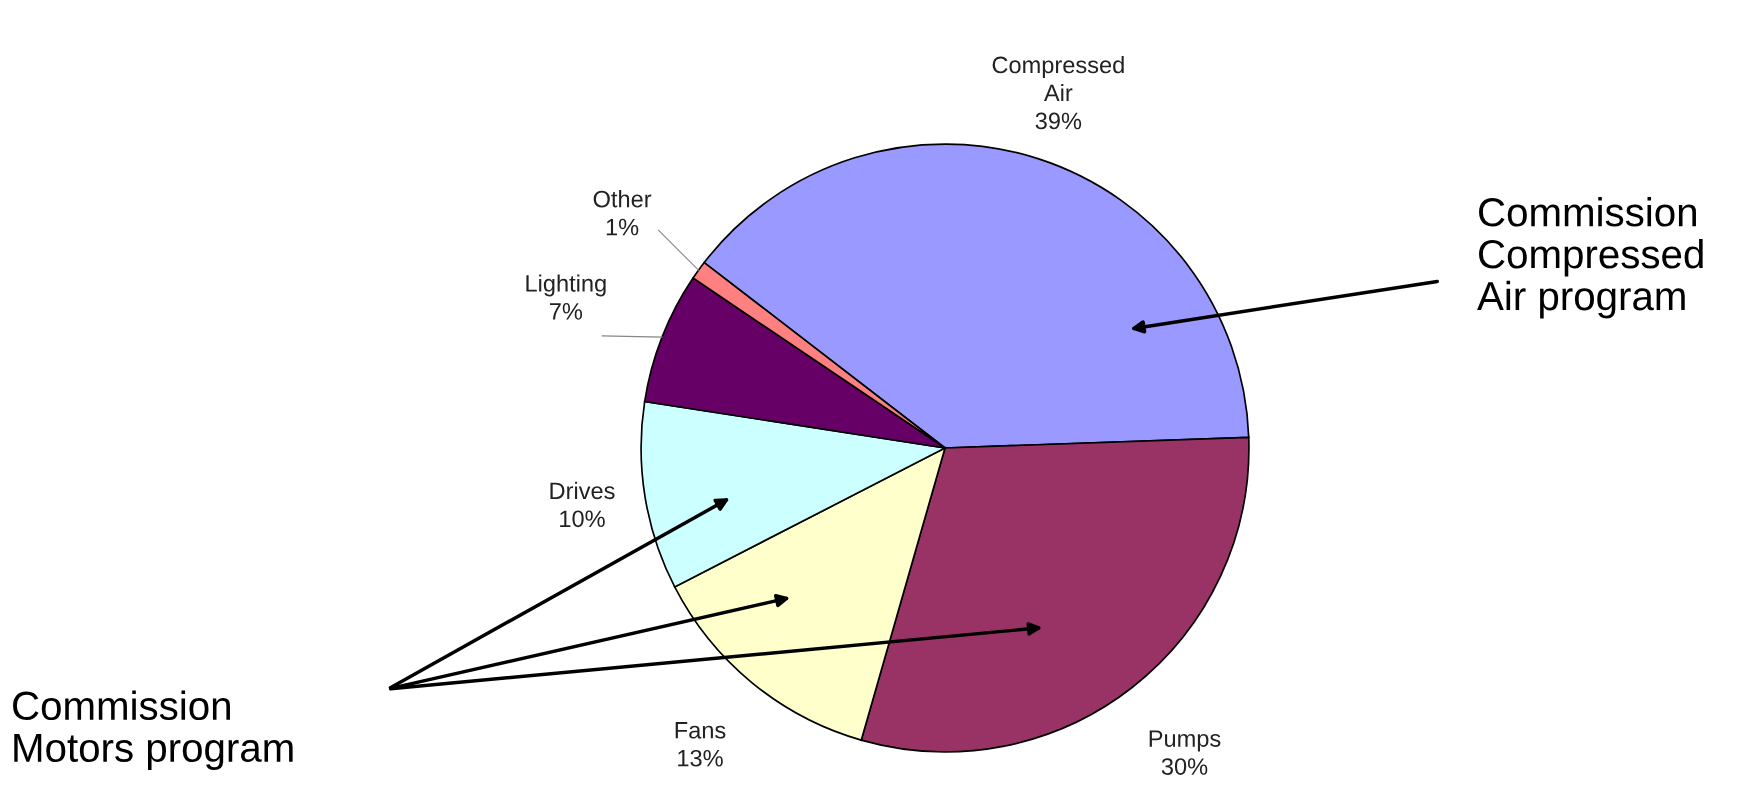 Image resolution: width=1764 pixels, height=788 pixels. Describe the element at coordinates (566, 311) in the screenshot. I see `data-label: 7%` at that location.